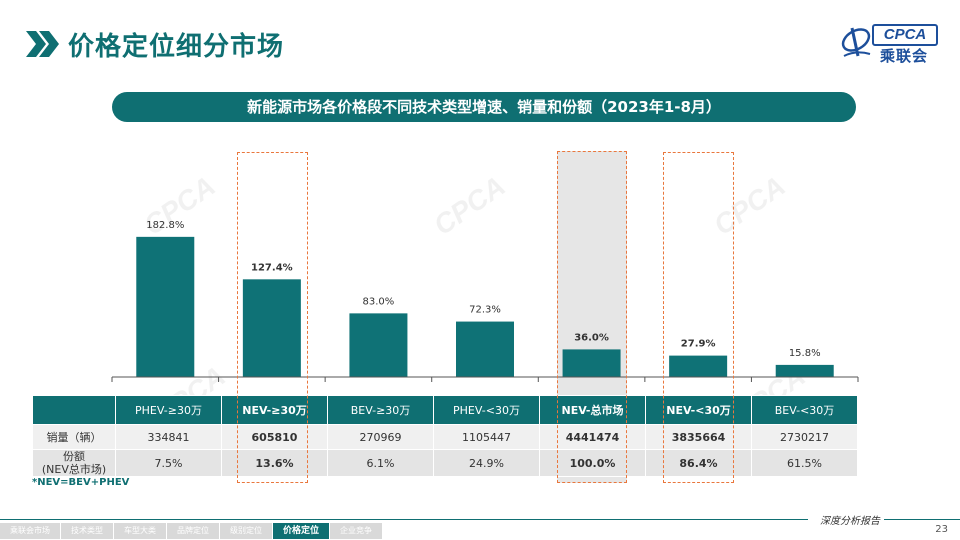 The image size is (960, 540). Describe the element at coordinates (74, 410) in the screenshot. I see `table-header-cell` at that location.